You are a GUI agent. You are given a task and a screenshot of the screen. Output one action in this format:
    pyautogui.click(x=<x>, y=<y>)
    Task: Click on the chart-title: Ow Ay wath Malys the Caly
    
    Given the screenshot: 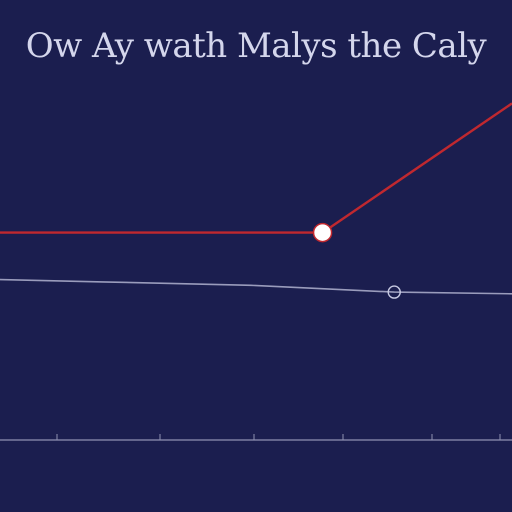 What is the action you would take?
    pyautogui.click(x=256, y=46)
    